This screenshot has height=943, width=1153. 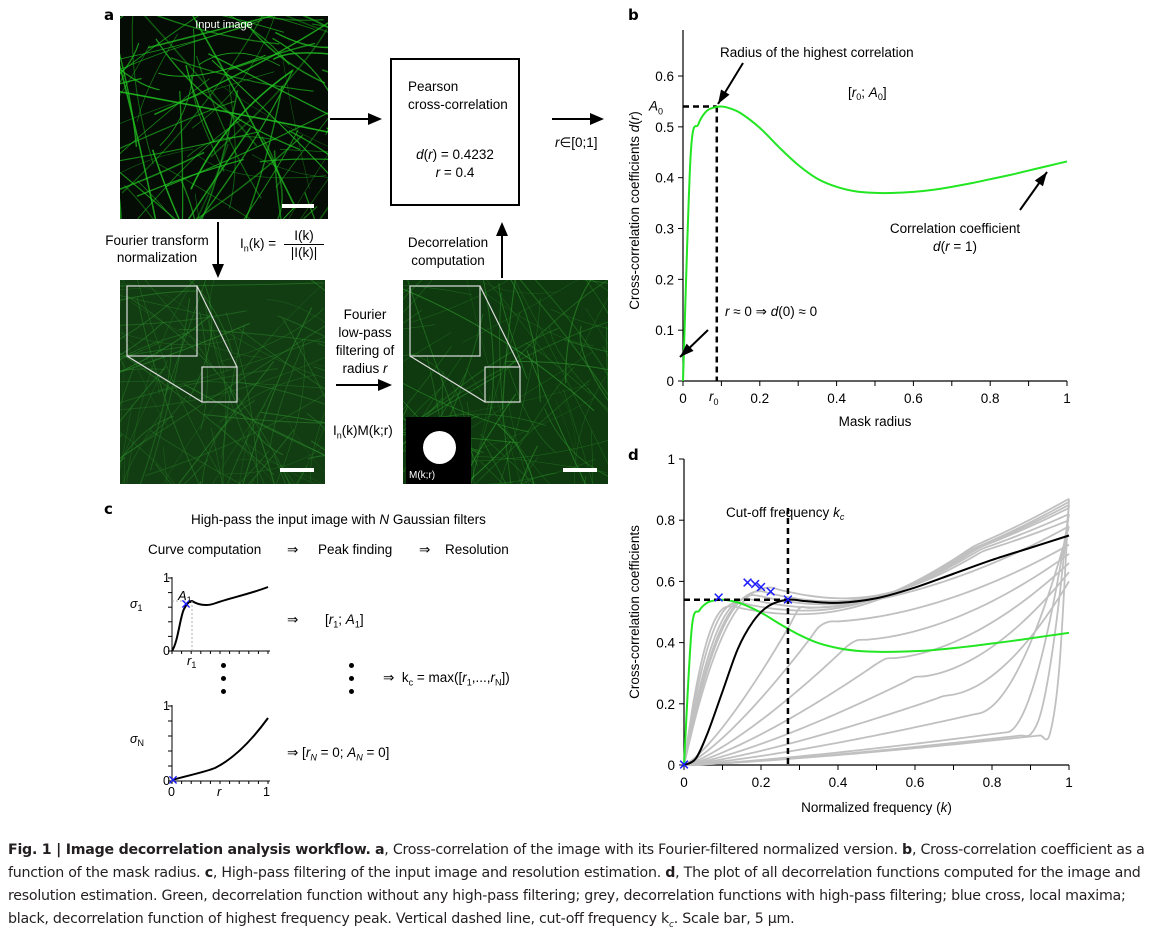 I want to click on y-tick-label: 0.4, so click(x=664, y=178).